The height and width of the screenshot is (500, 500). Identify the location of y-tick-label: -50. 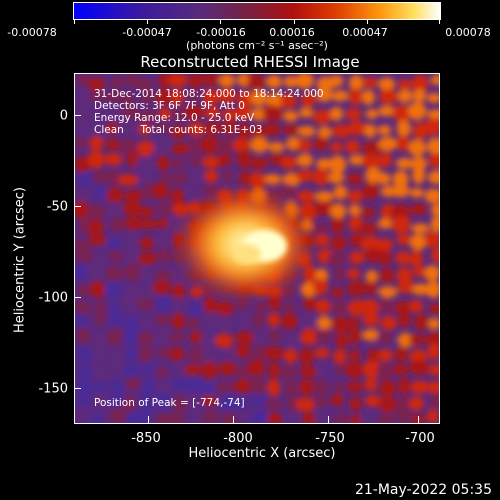
(57, 207).